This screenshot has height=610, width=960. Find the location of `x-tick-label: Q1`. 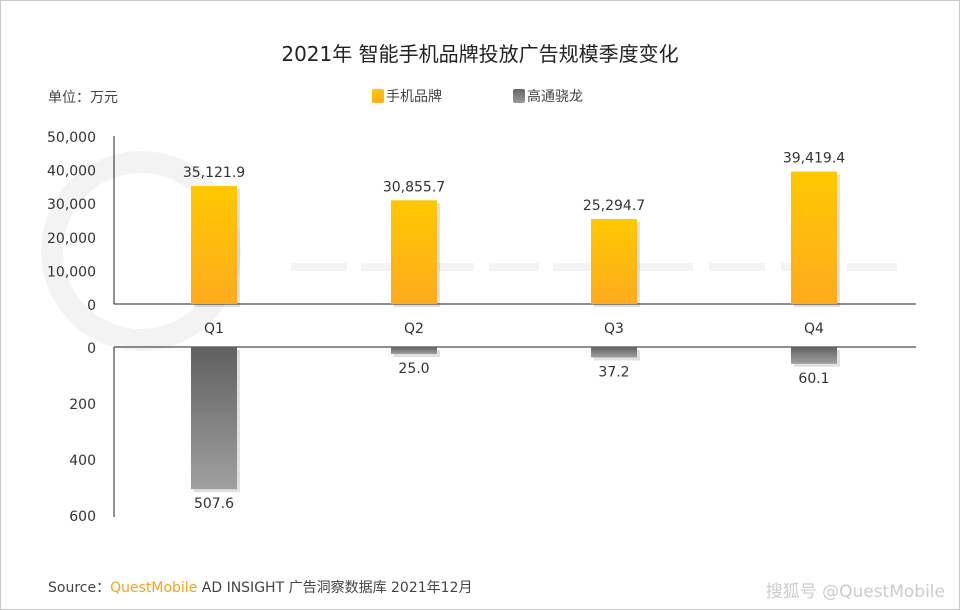

x-tick-label: Q1 is located at coordinates (214, 329).